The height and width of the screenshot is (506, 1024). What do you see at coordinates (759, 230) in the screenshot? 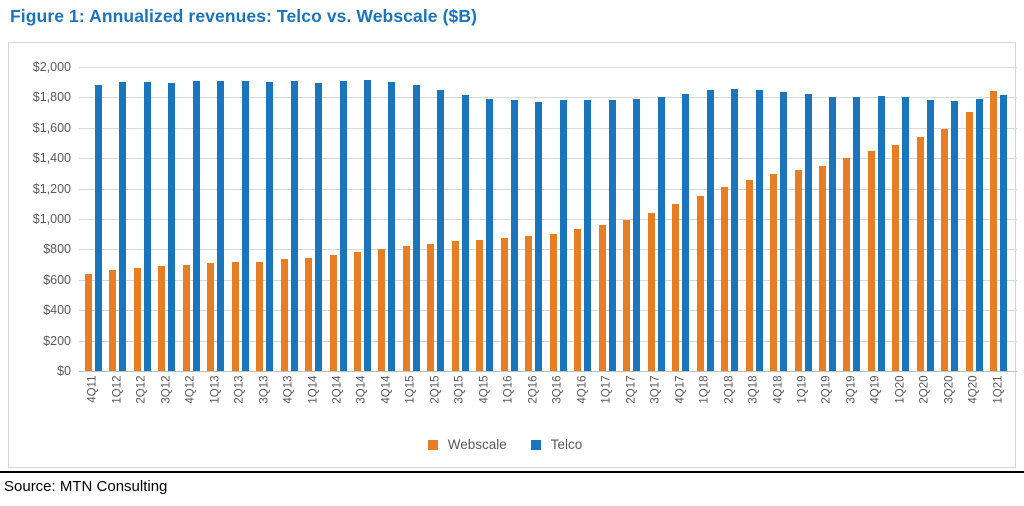
I see `bar-telco-3q18` at bounding box center [759, 230].